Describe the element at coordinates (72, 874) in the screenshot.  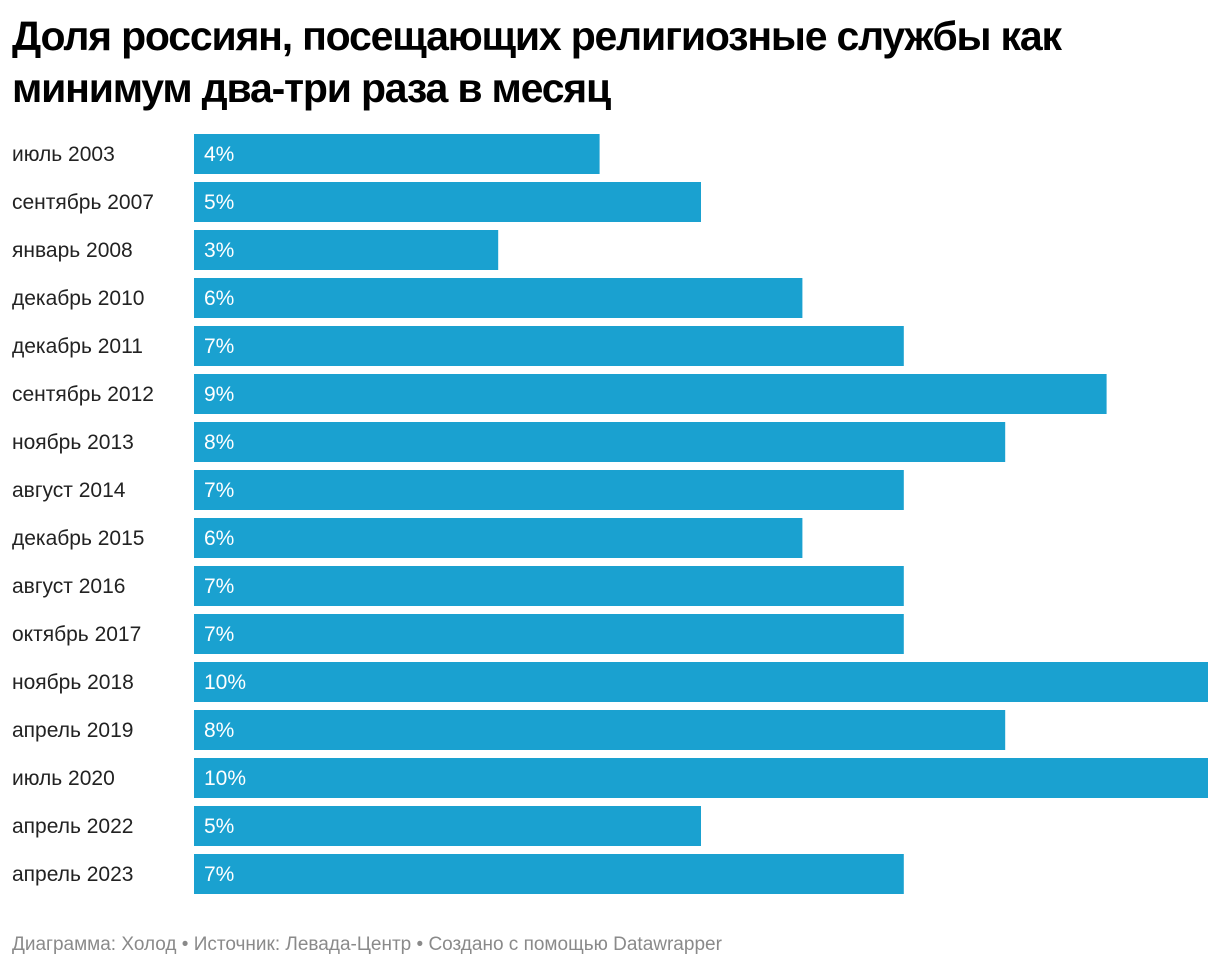
I see `category-label: апрель 2023` at that location.